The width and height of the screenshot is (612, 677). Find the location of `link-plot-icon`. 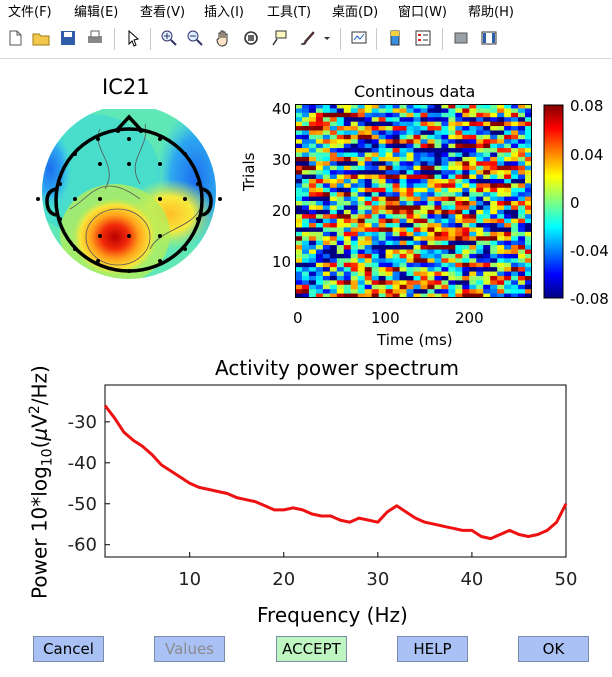

link-plot-icon is located at coordinates (359, 38).